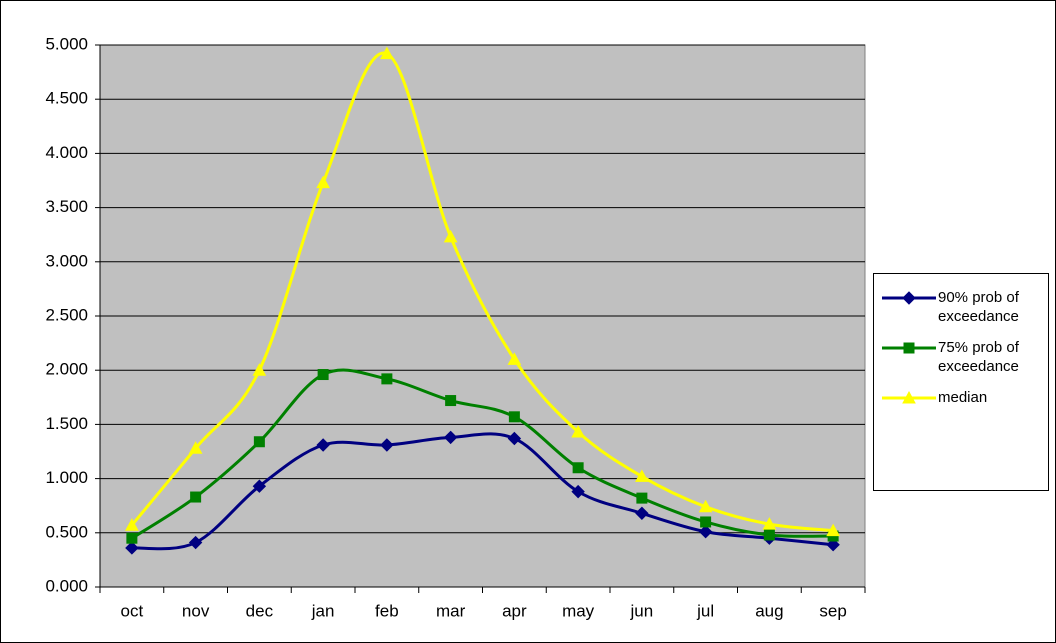  I want to click on legend-label: median, so click(963, 397).